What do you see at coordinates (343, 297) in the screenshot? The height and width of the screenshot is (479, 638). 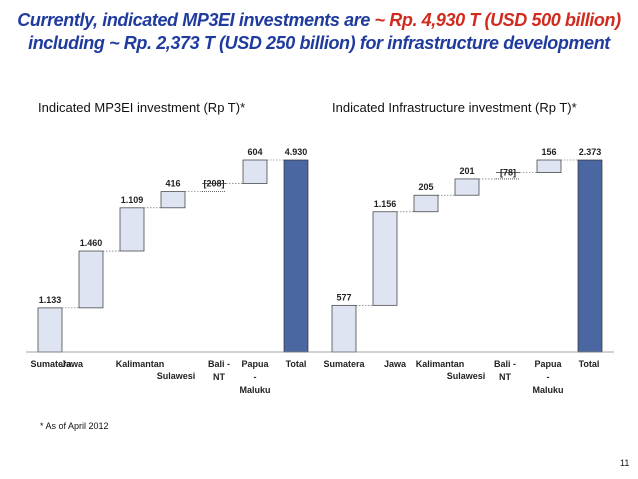 I see `value-label: 577` at bounding box center [343, 297].